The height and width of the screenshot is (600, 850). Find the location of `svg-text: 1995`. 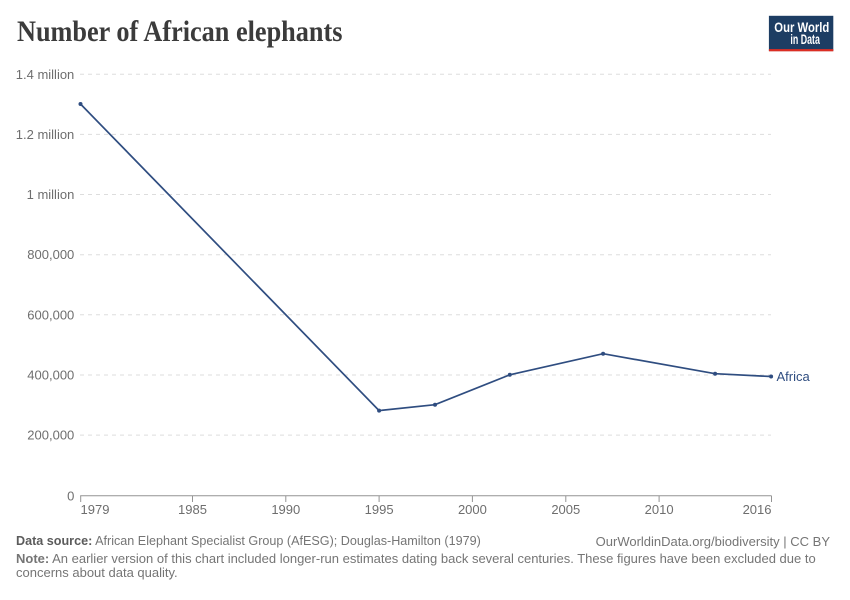

svg-text: 1995 is located at coordinates (379, 509).